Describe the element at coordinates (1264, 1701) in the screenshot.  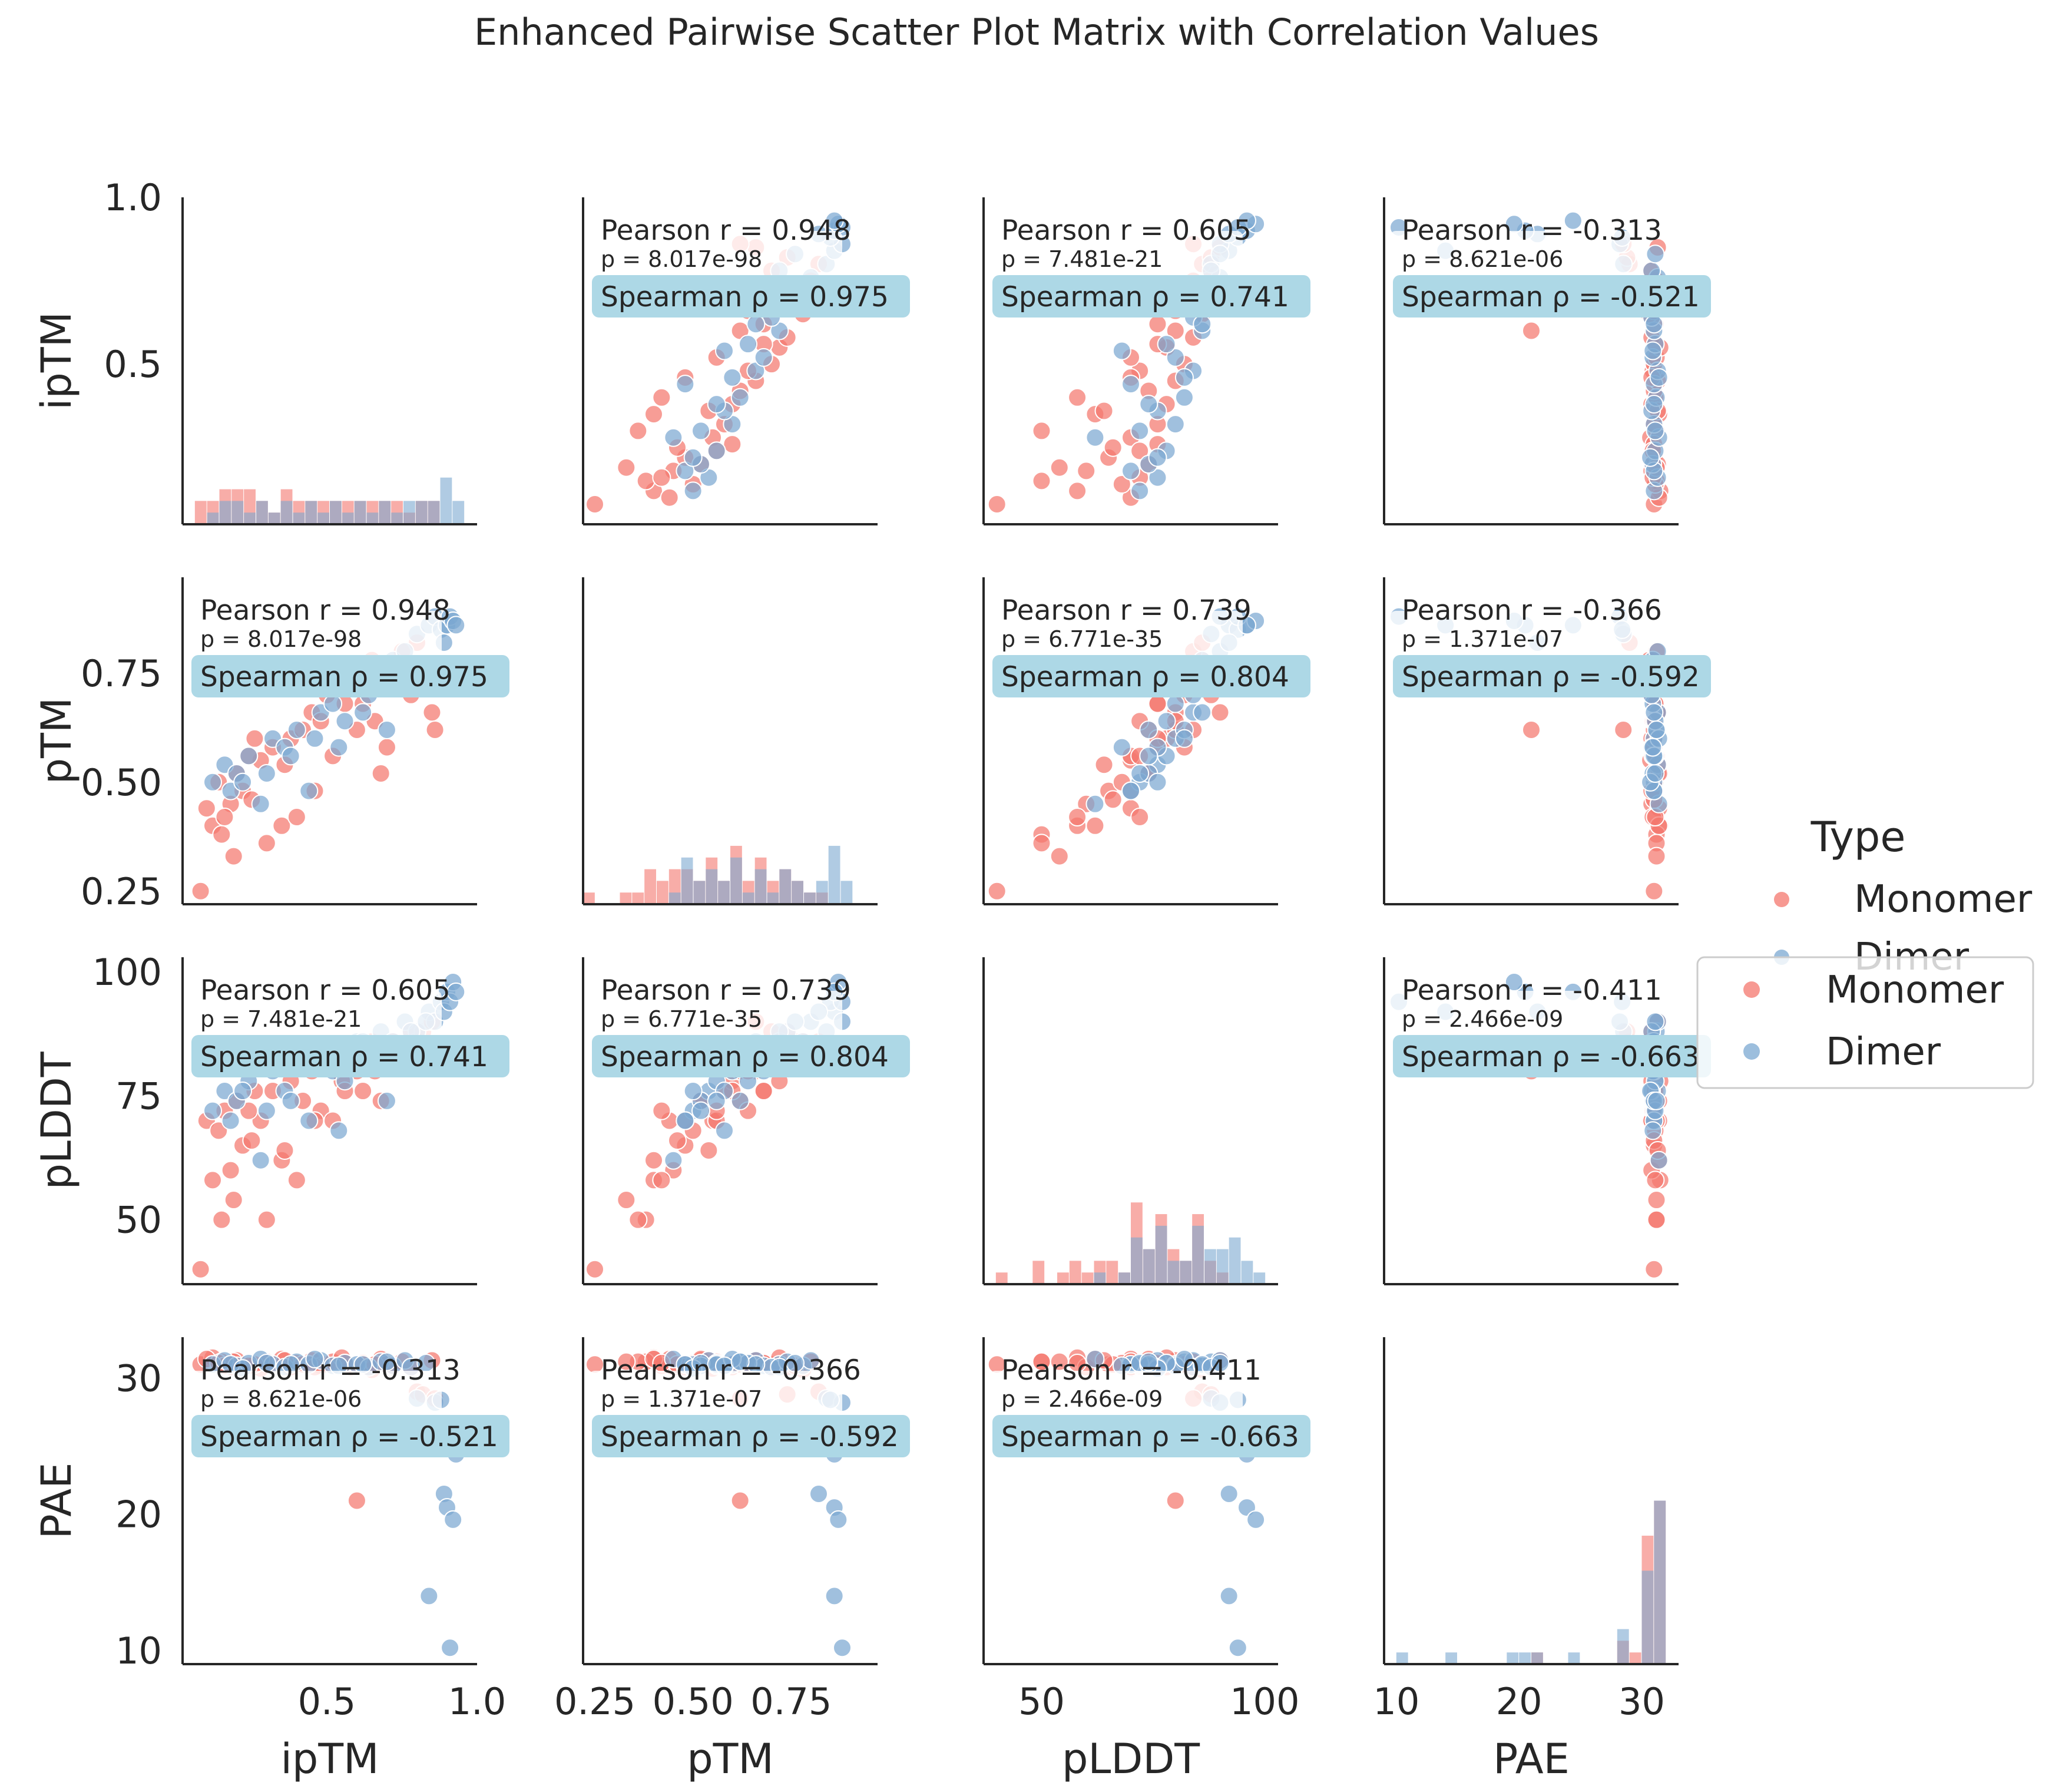
I see `x-tick-label: 100` at that location.